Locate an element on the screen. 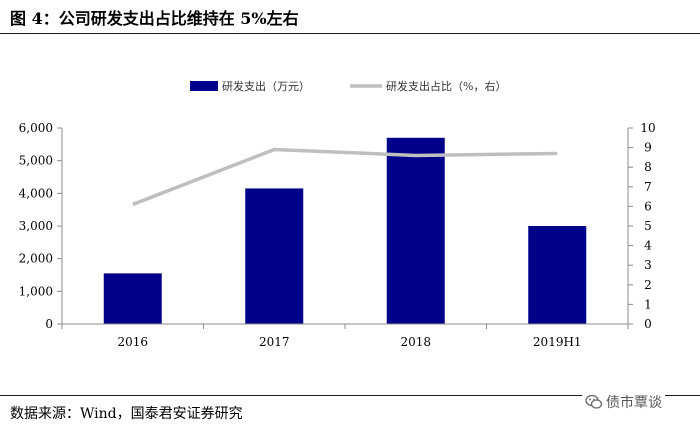 The height and width of the screenshot is (431, 700). x-tick-label: 2017 is located at coordinates (274, 342).